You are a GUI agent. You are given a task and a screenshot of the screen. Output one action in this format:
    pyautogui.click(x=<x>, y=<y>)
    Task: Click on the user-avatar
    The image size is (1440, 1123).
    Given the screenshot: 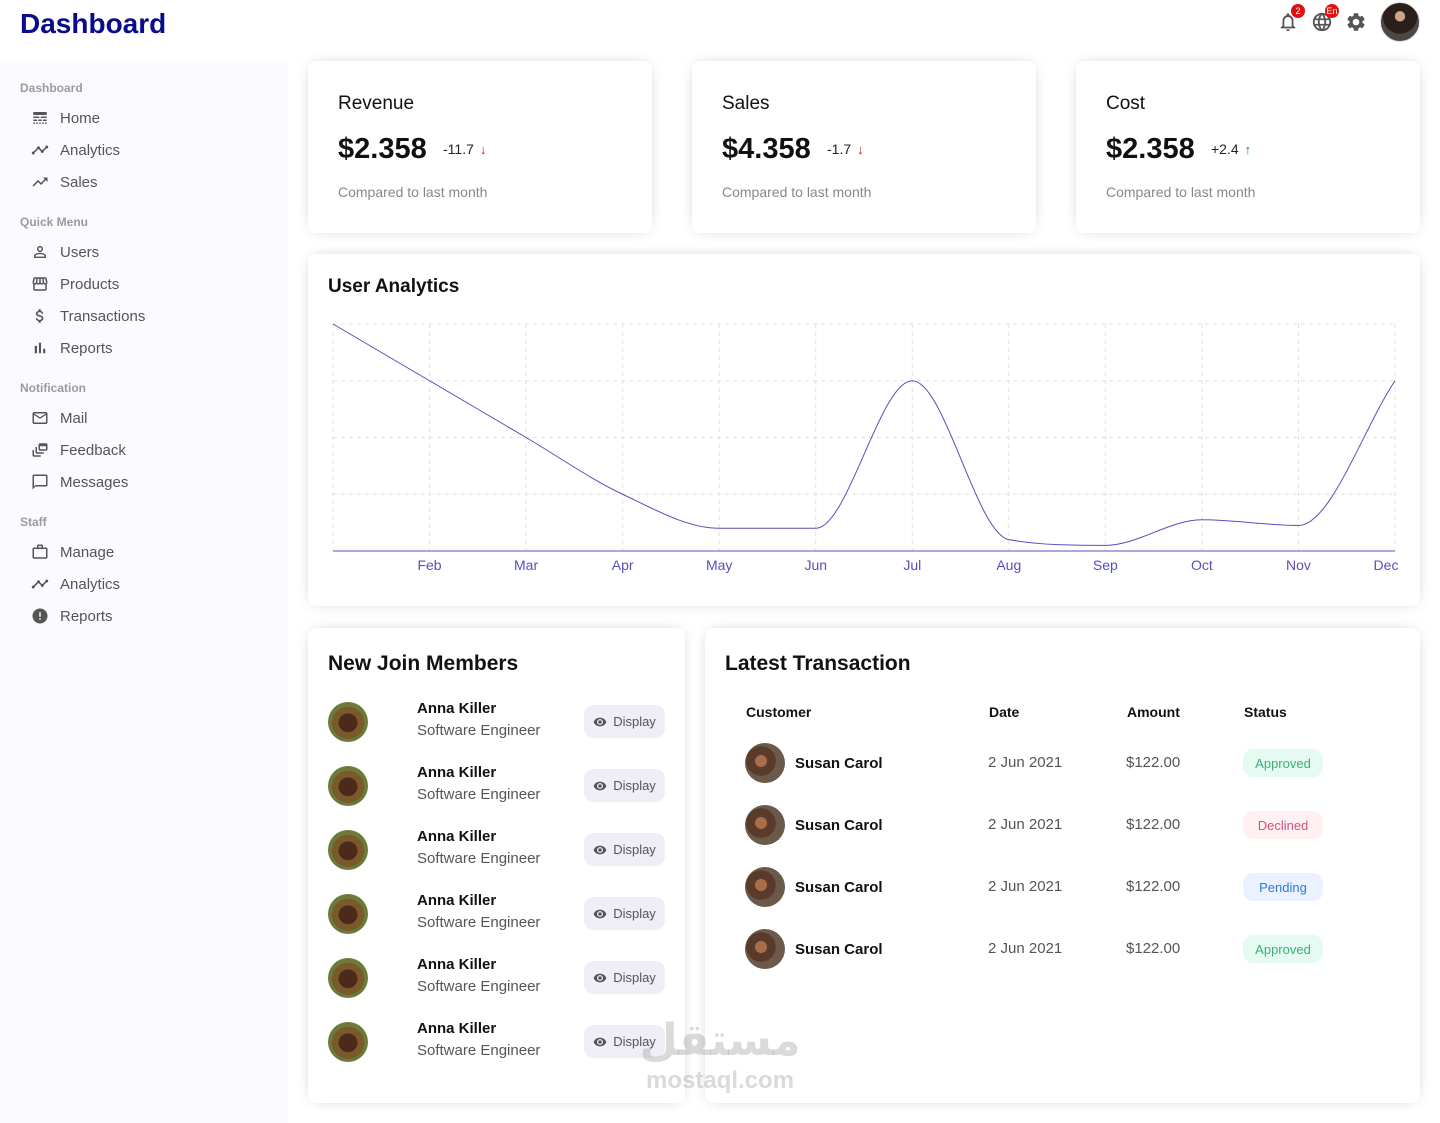 What is the action you would take?
    pyautogui.click(x=1400, y=22)
    